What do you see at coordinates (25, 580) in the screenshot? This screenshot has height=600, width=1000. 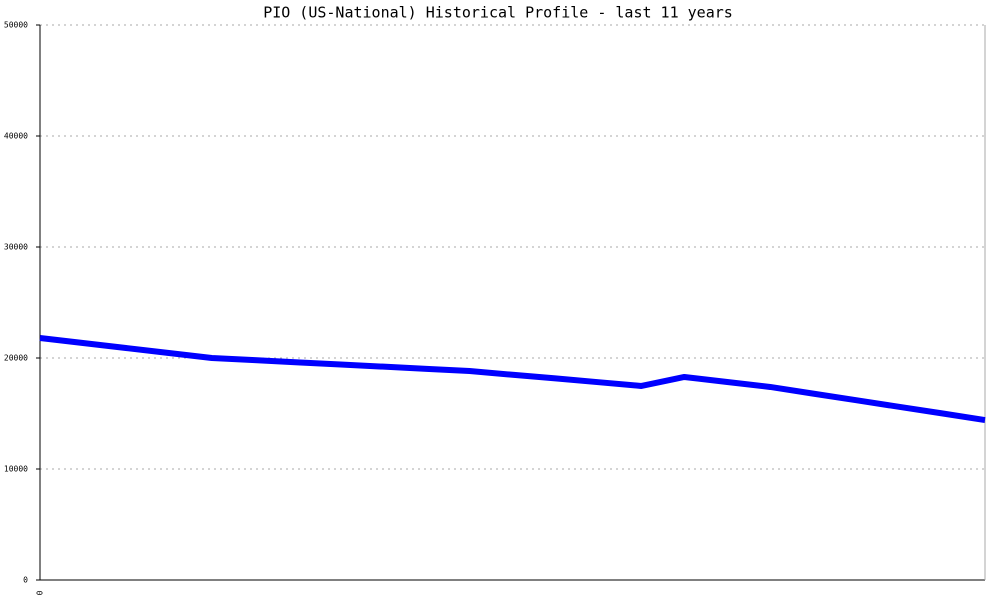 I see `y-tick-label: 0` at bounding box center [25, 580].